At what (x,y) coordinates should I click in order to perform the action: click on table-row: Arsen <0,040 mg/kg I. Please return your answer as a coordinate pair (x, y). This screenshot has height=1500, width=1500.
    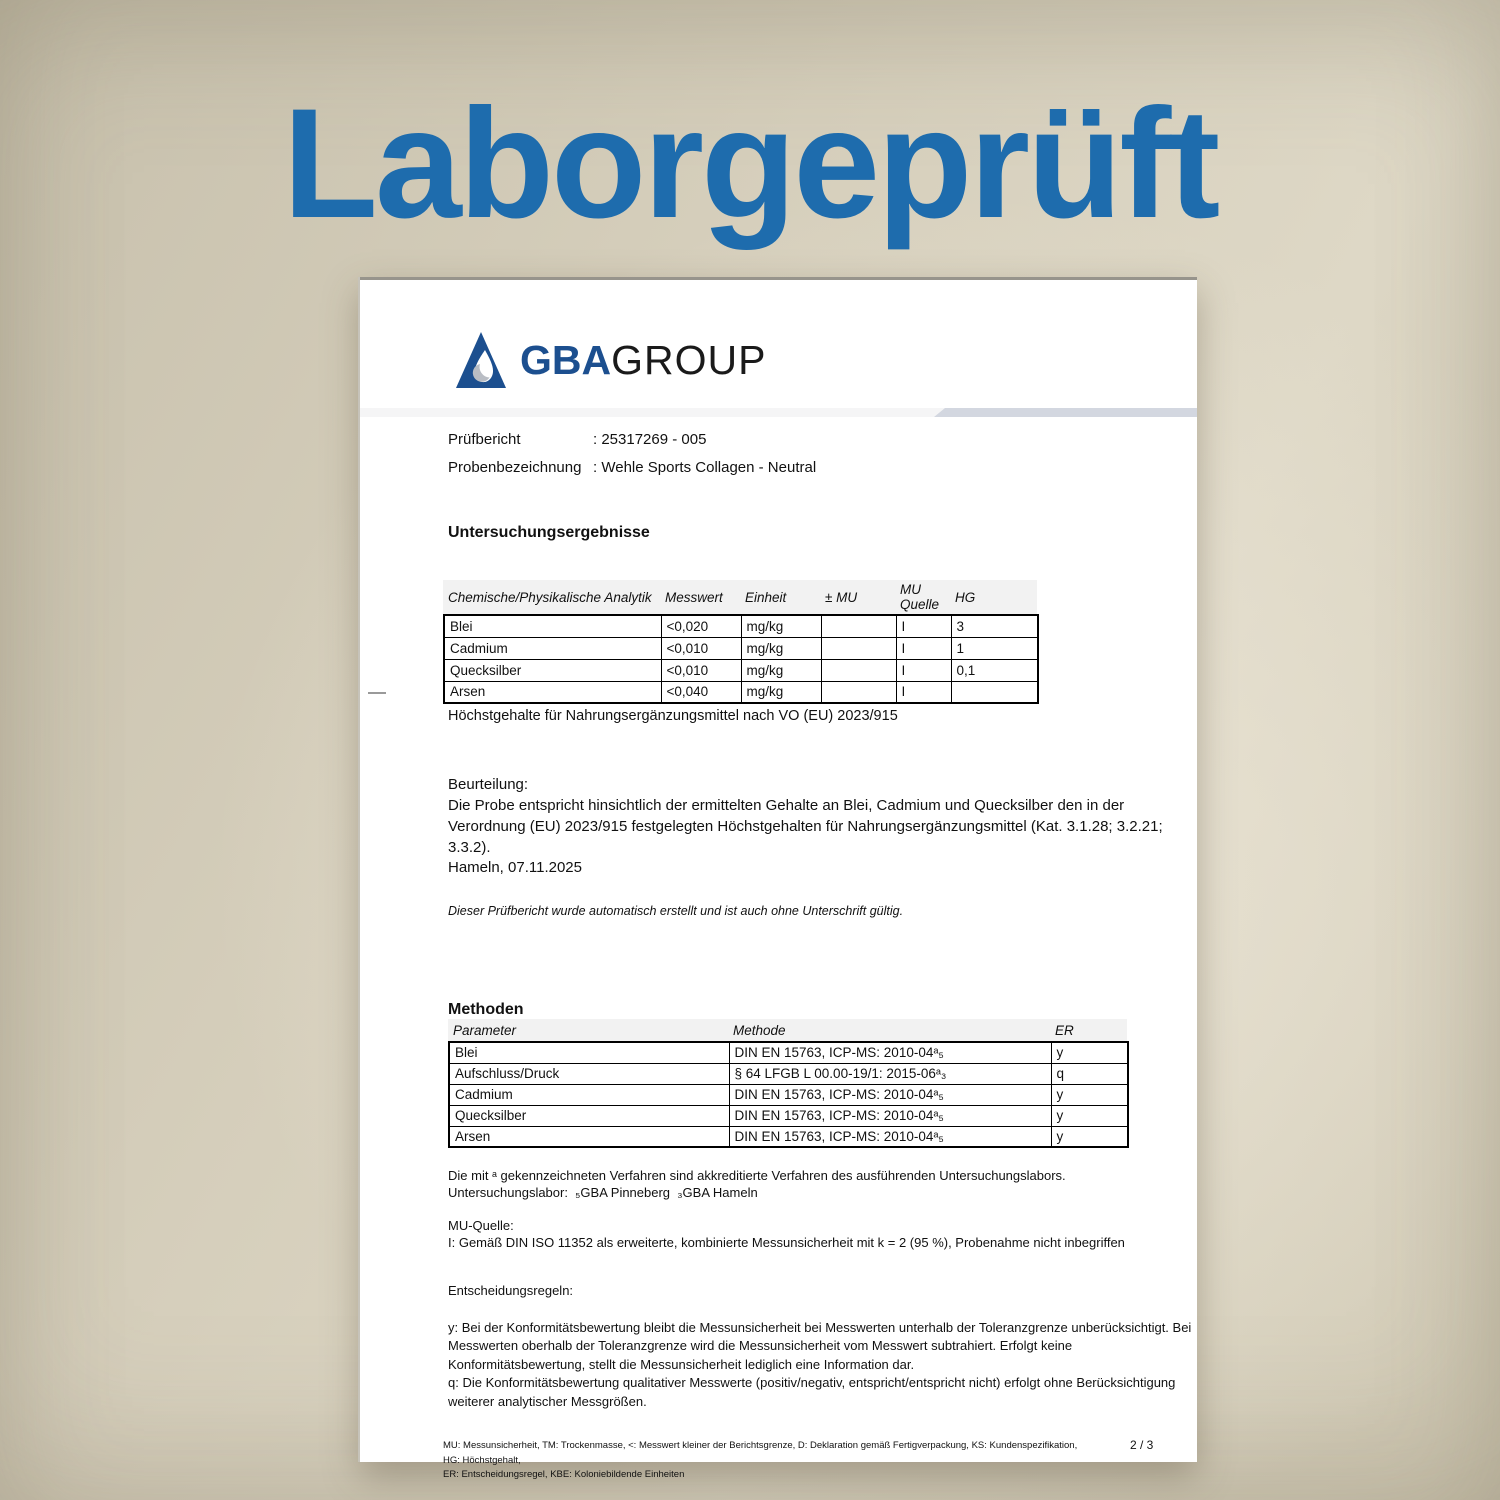
    Looking at the image, I should click on (741, 692).